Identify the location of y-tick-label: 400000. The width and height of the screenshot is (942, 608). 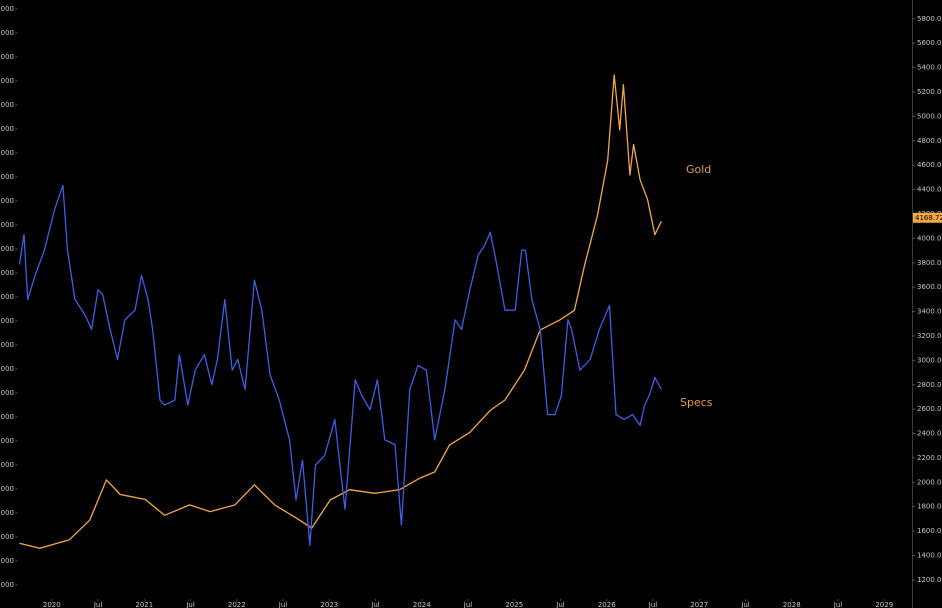
(7, 129).